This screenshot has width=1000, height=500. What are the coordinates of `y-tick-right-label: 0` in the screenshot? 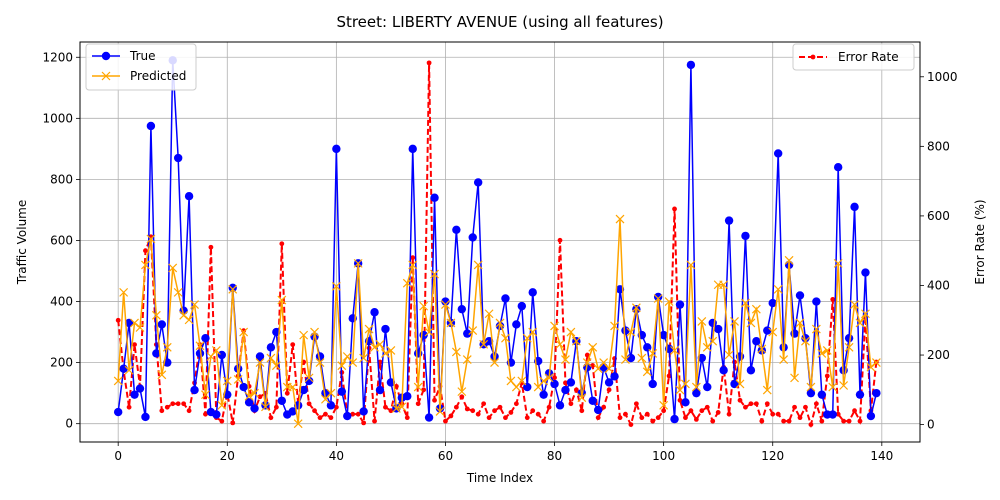 It's located at (931, 425).